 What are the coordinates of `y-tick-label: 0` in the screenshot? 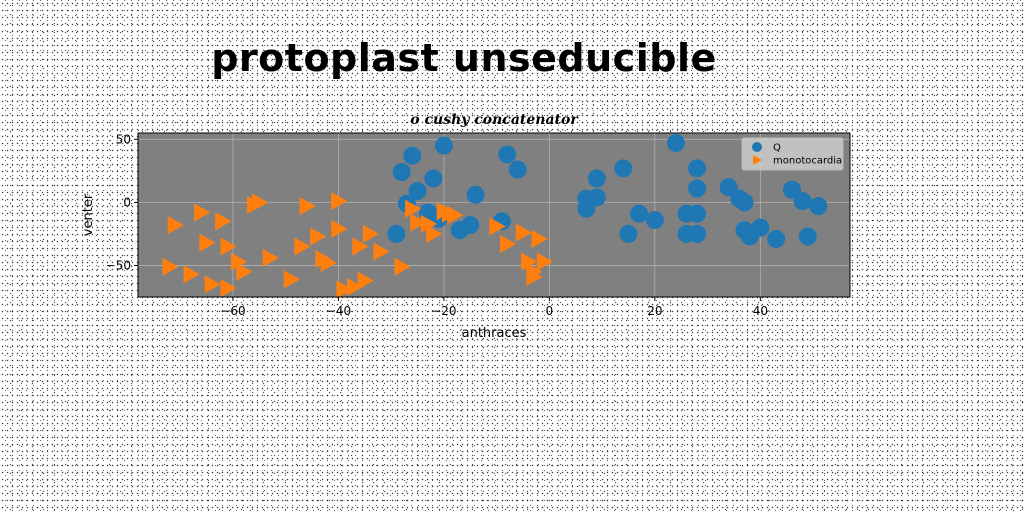 It's located at (127, 202).